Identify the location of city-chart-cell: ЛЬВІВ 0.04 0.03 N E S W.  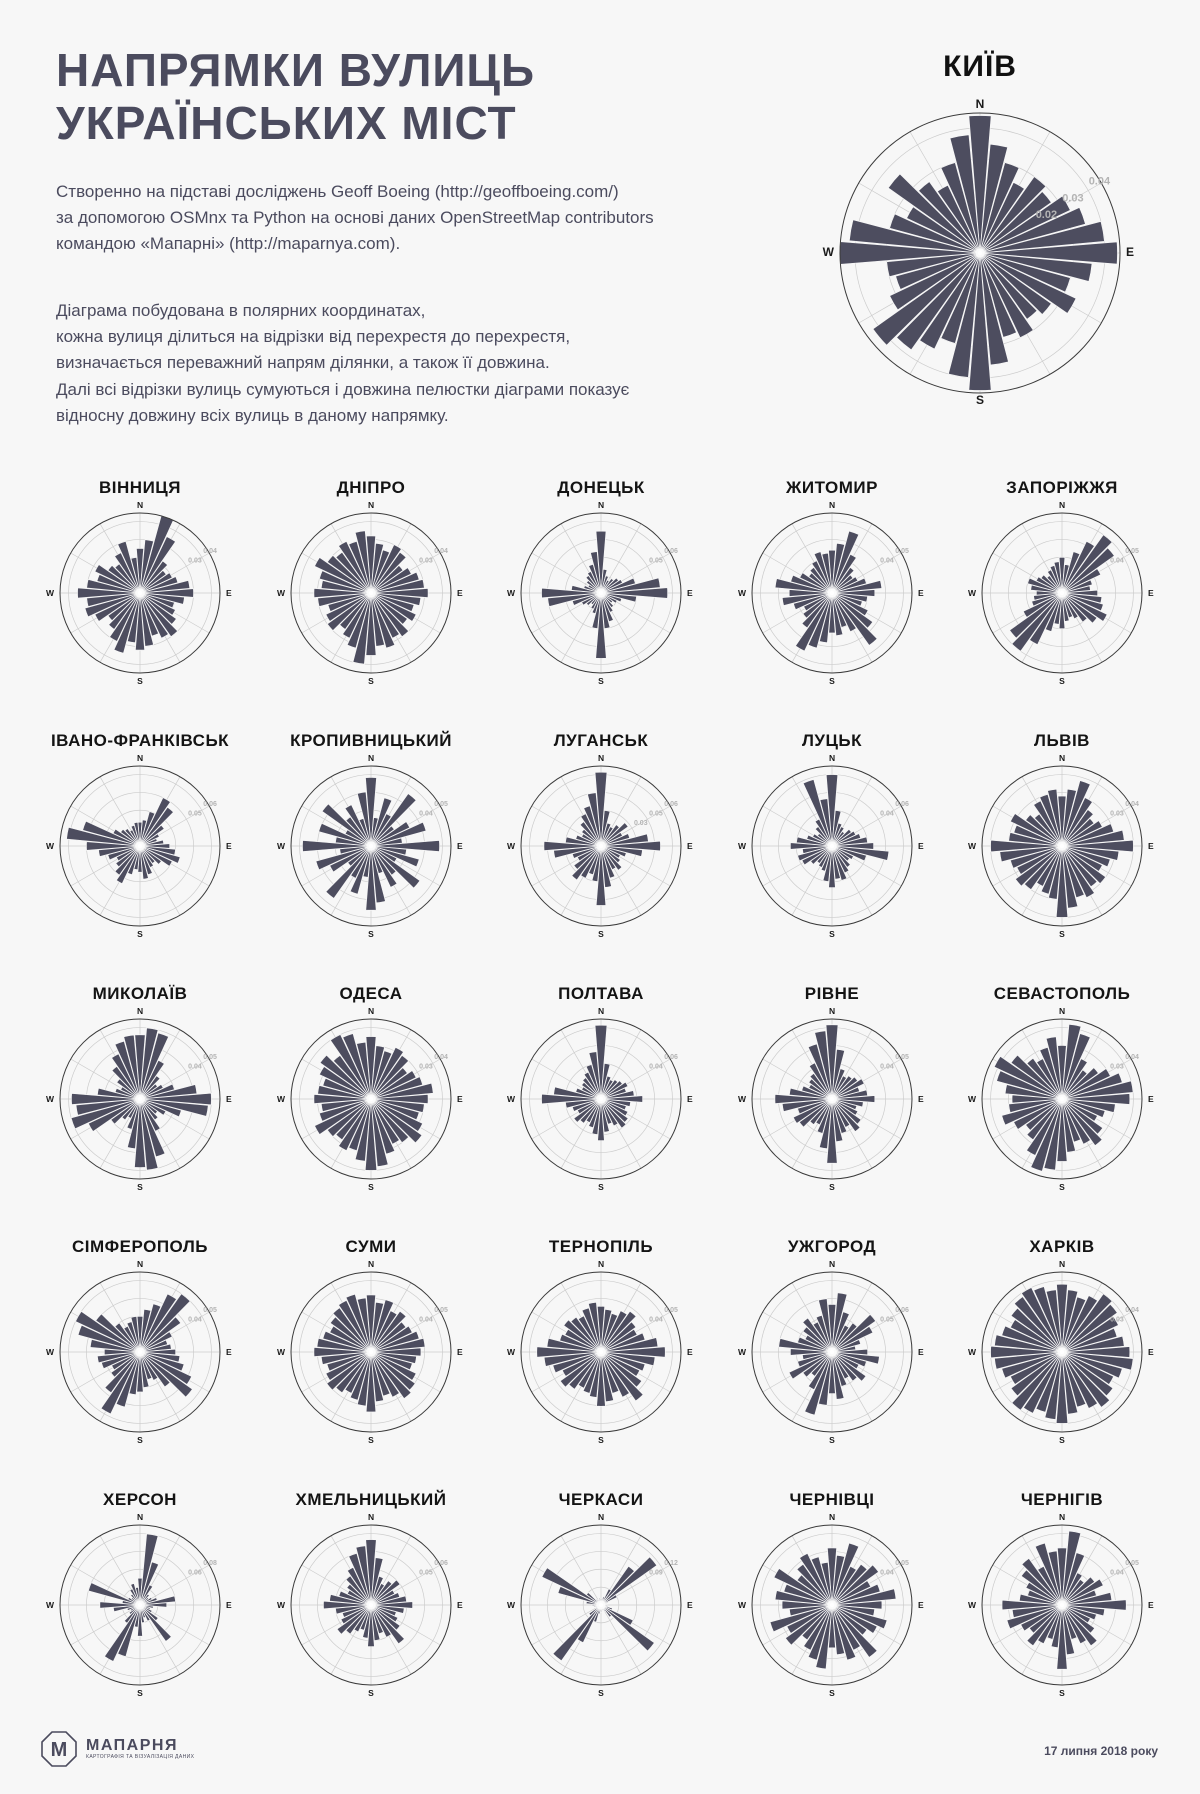
(1062, 836).